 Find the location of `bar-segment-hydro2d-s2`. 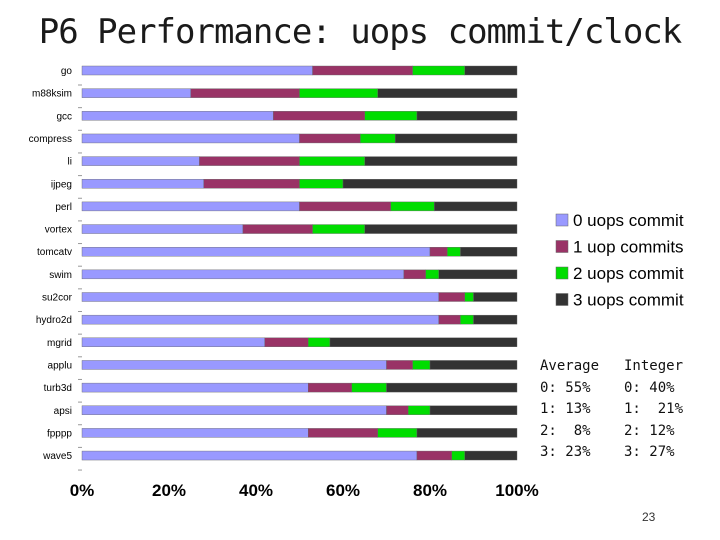

bar-segment-hydro2d-s2 is located at coordinates (467, 319).